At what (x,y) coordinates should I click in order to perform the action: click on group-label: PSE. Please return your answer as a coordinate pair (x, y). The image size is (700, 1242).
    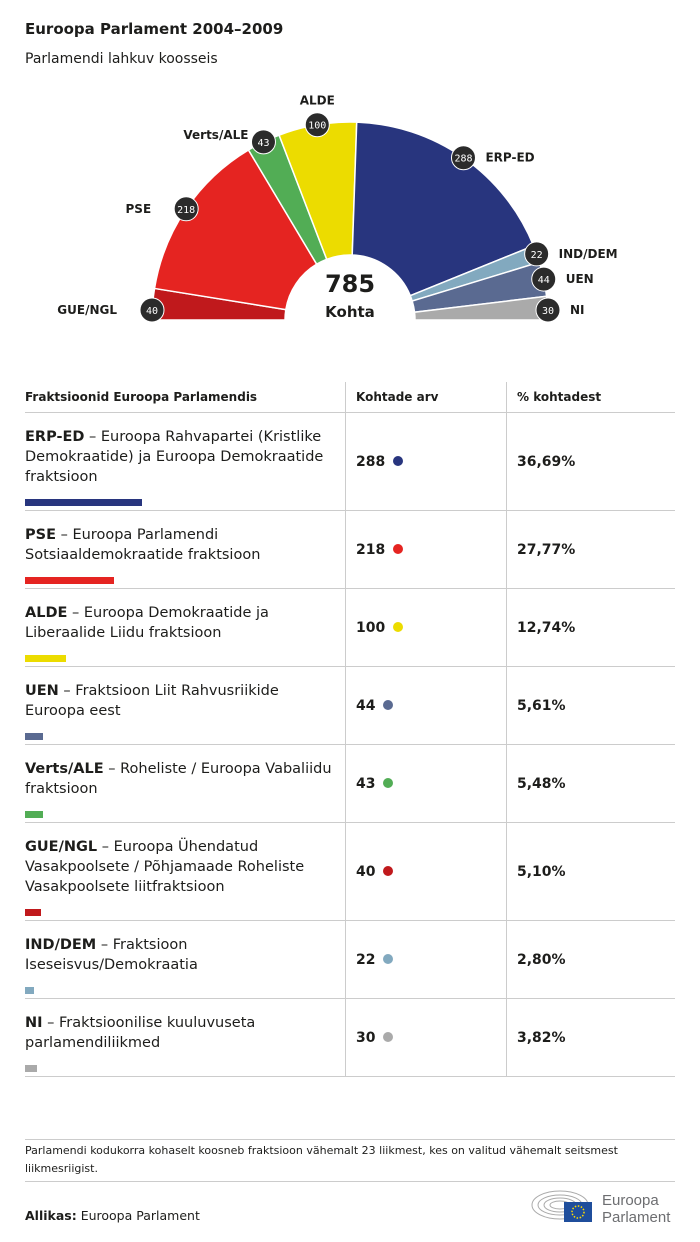
    Looking at the image, I should click on (139, 209).